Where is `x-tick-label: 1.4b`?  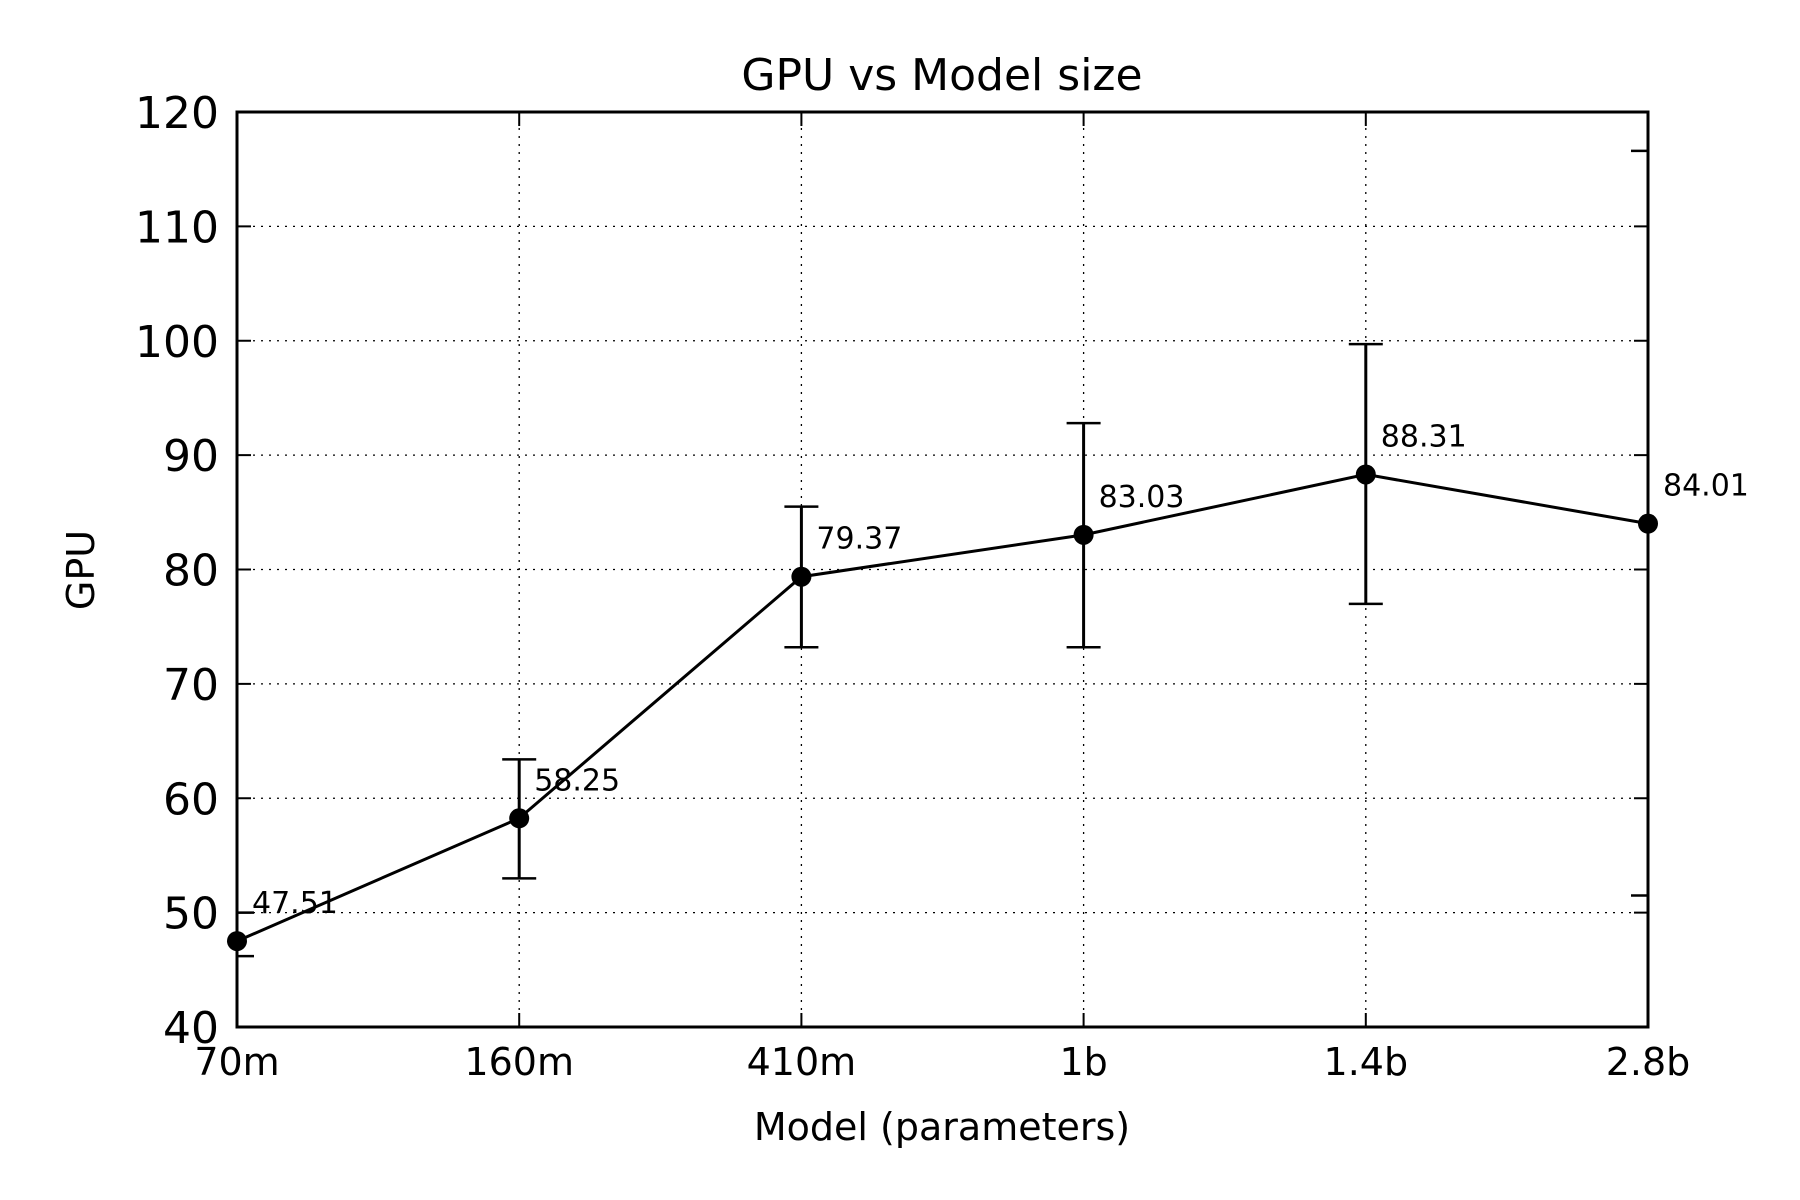 x-tick-label: 1.4b is located at coordinates (1366, 1062).